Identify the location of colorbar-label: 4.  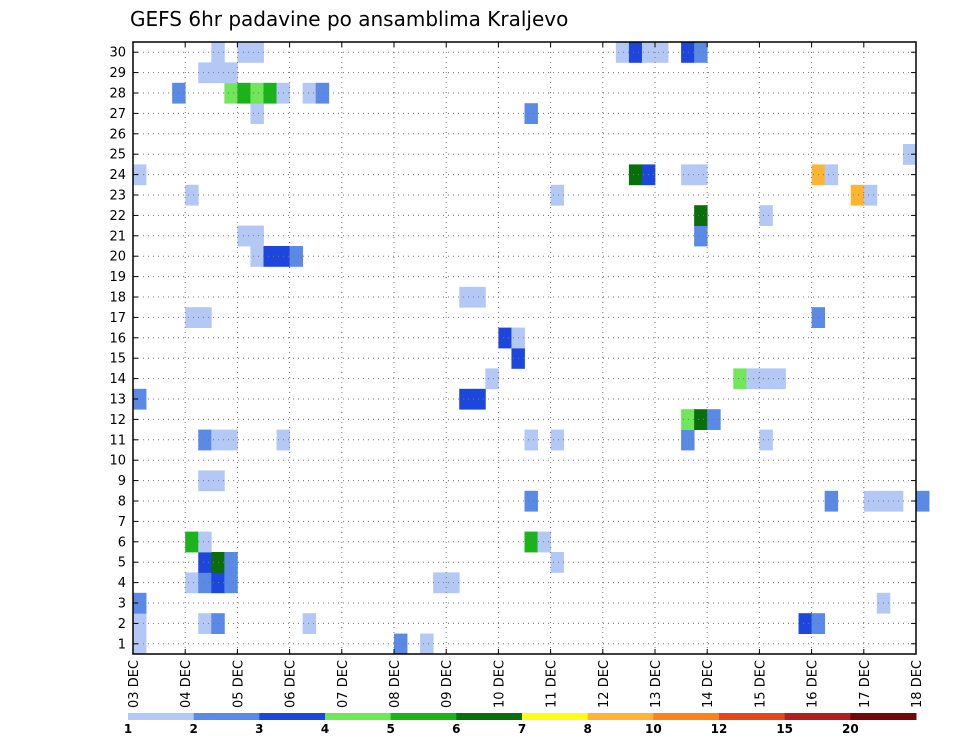
(325, 729).